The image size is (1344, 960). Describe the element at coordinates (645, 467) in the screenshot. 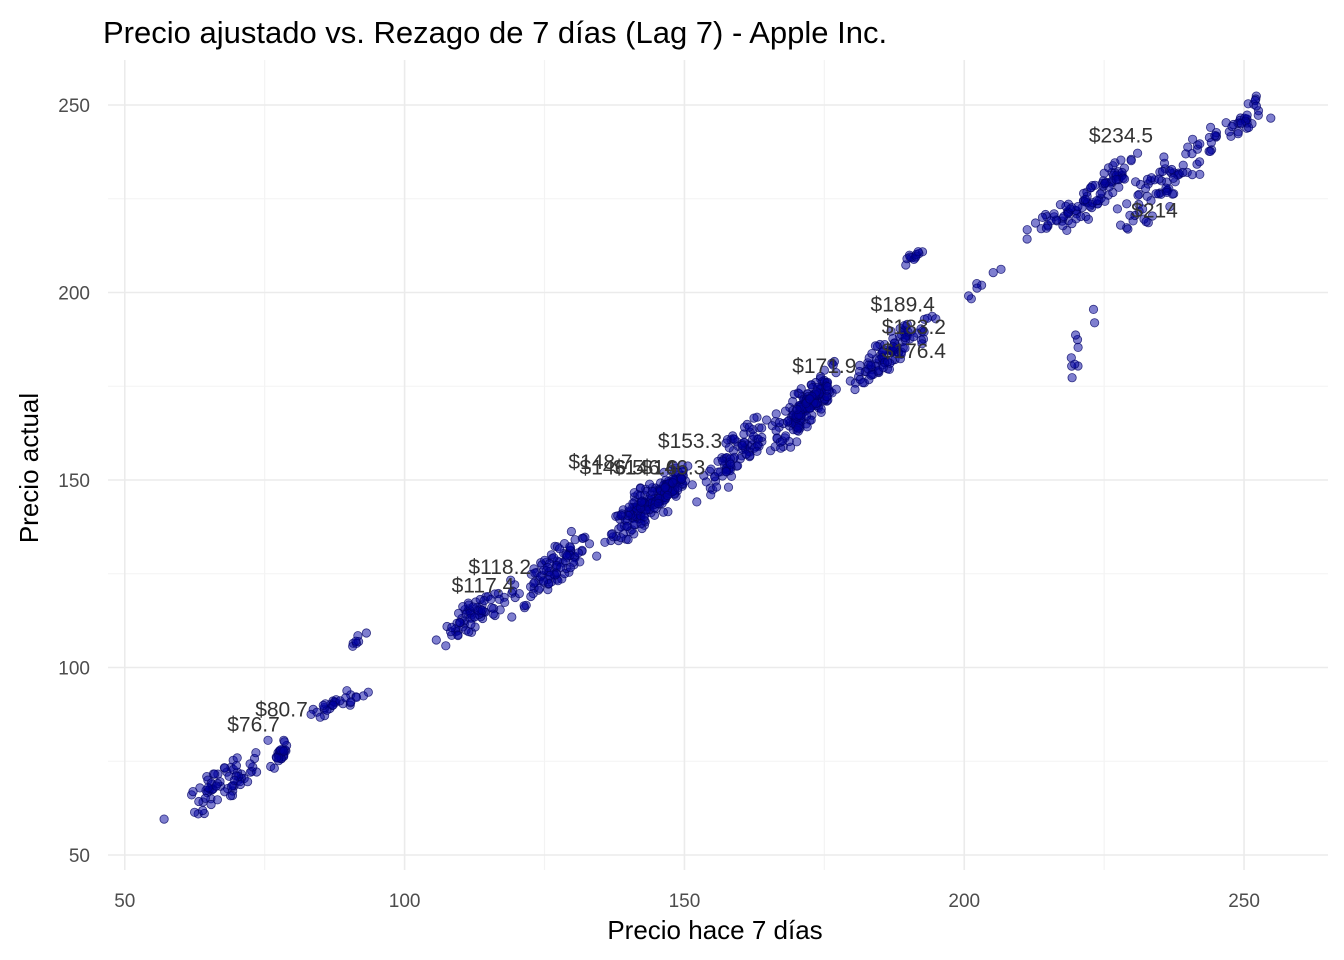

I see `point-annotation: $146.6` at that location.